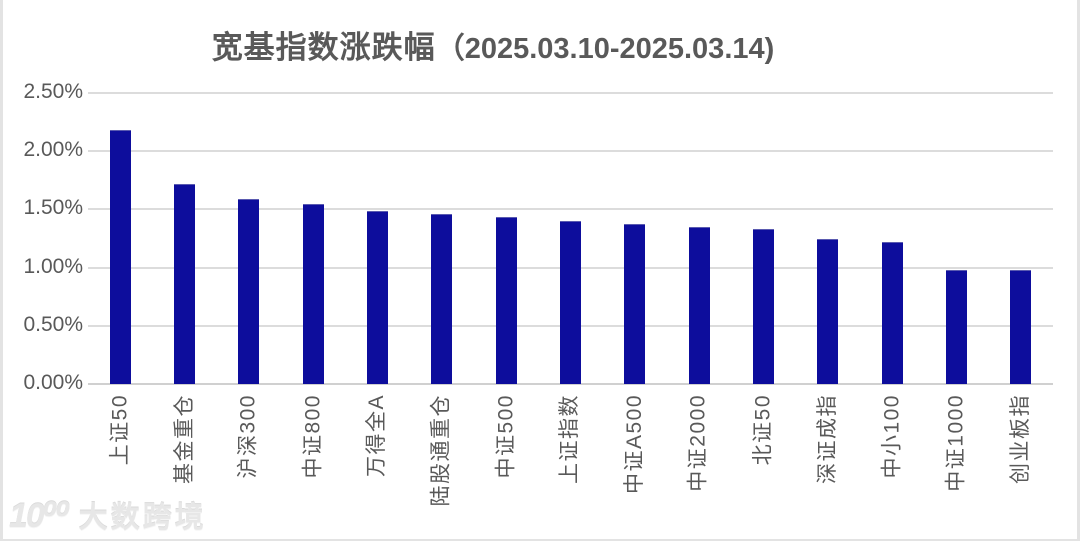  I want to click on x-label-slot: 中证500, so click(506, 451).